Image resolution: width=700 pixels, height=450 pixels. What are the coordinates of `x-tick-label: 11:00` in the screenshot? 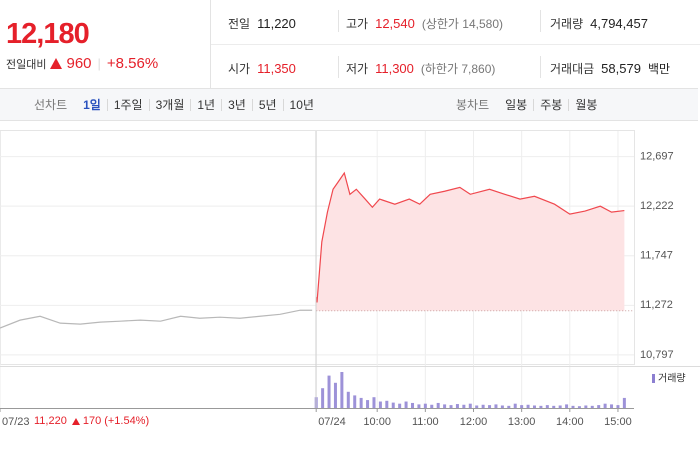 It's located at (425, 422).